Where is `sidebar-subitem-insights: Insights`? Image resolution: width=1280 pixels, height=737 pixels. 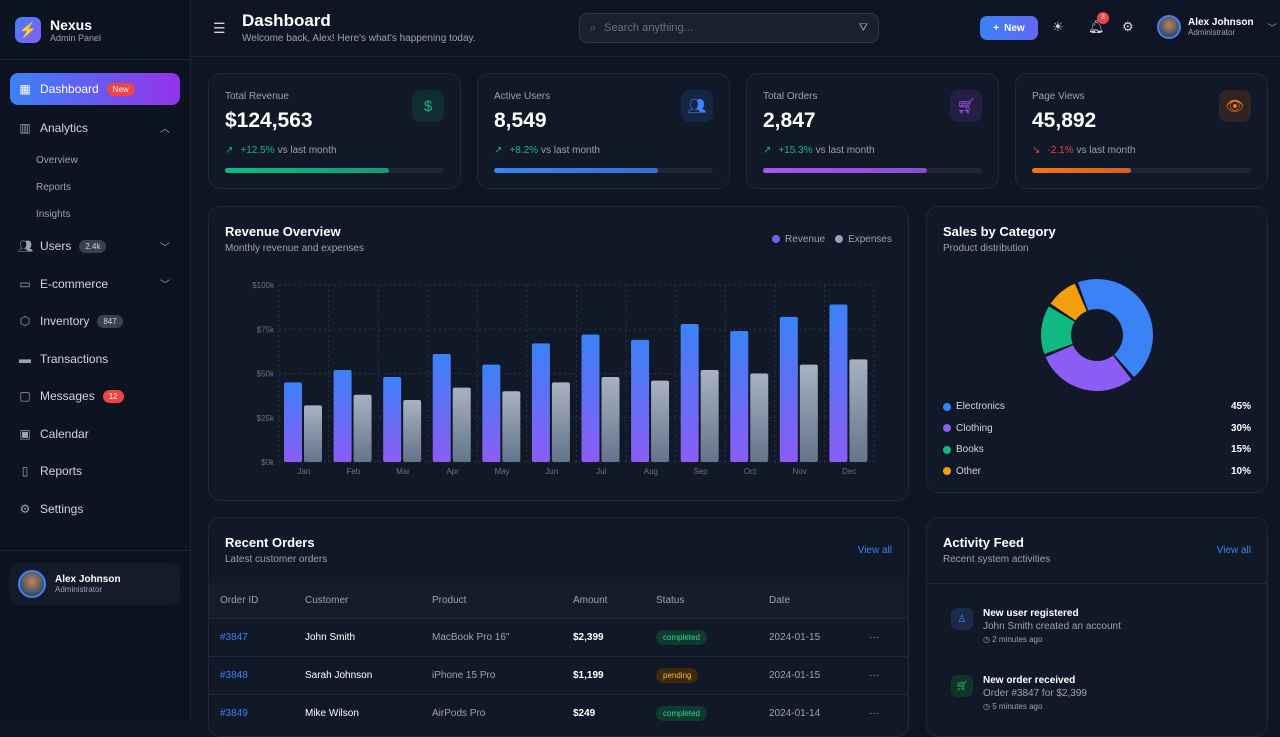
sidebar-subitem-insights: Insights is located at coordinates (53, 214).